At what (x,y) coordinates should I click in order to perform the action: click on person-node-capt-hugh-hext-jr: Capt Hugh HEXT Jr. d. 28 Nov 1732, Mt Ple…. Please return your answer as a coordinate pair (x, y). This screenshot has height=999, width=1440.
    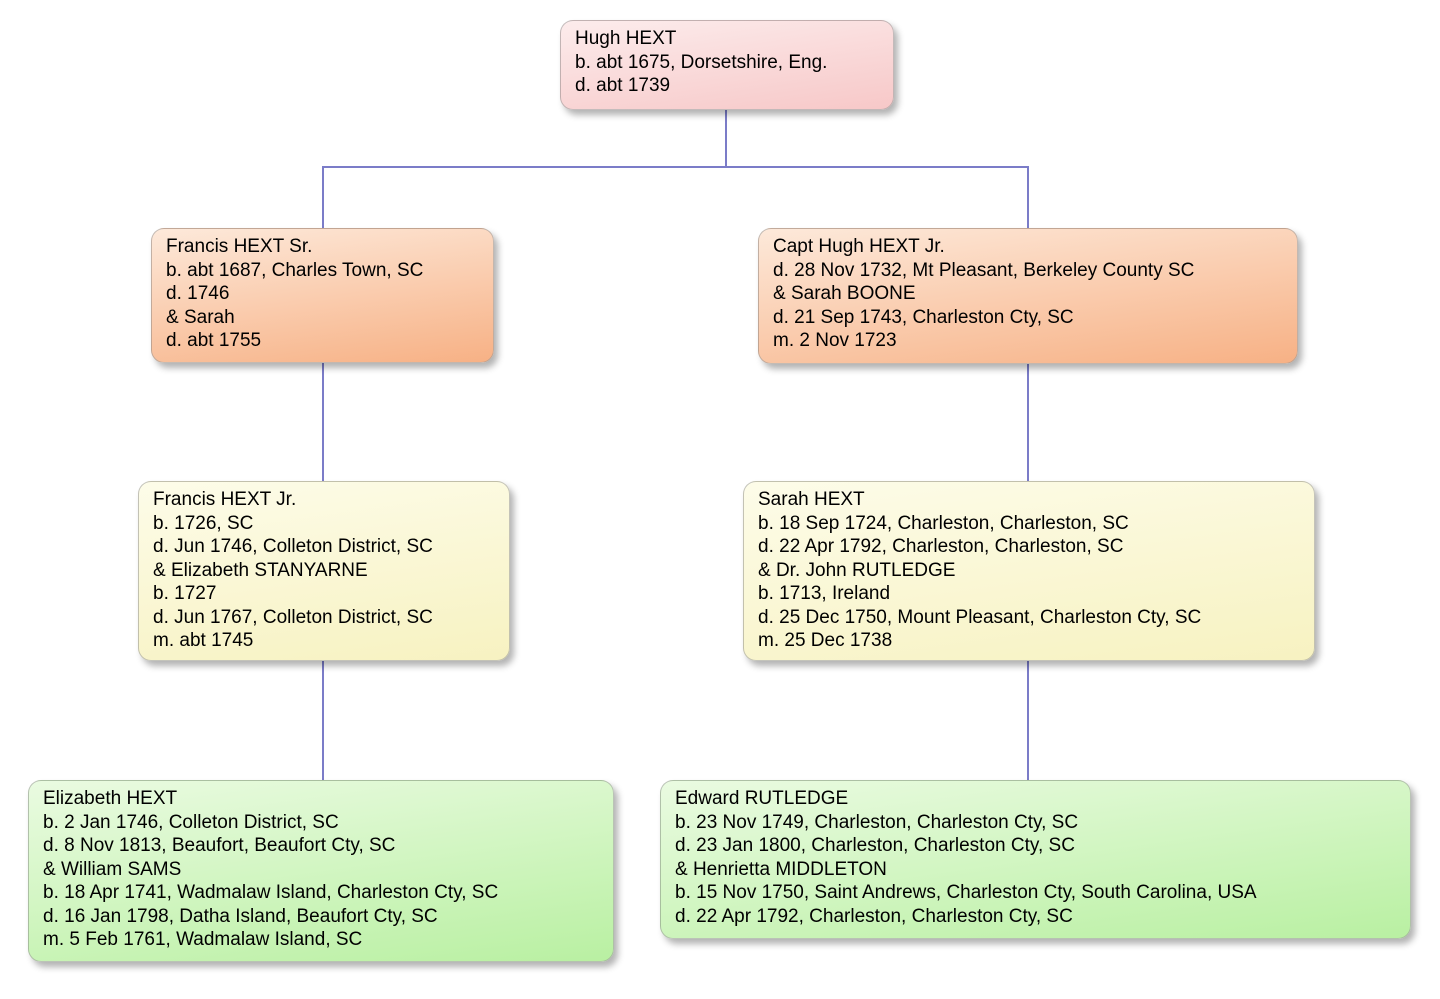
    Looking at the image, I should click on (1028, 296).